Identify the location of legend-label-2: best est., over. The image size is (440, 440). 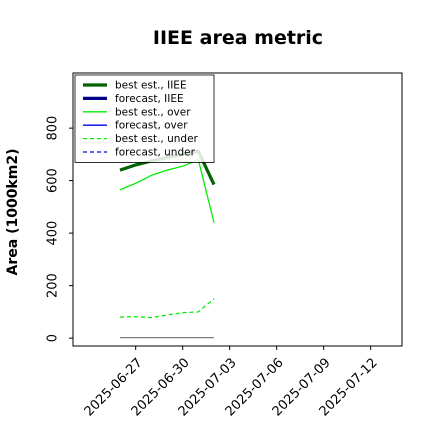
(153, 112).